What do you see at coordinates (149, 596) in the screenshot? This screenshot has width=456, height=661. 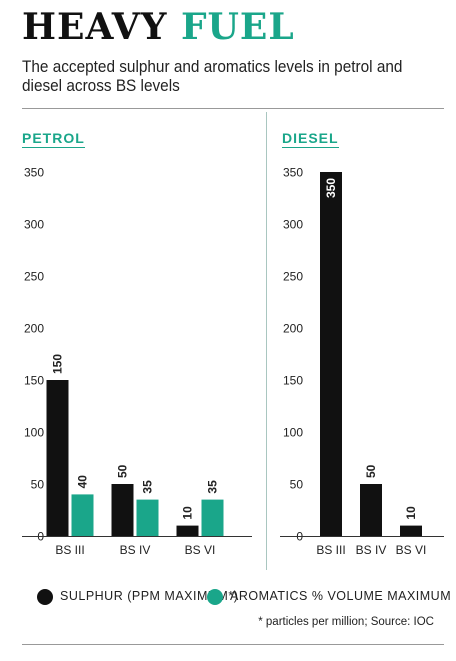 I see `legend-sulphur-label: SULPHUR (PPM MAXIMUM*)` at bounding box center [149, 596].